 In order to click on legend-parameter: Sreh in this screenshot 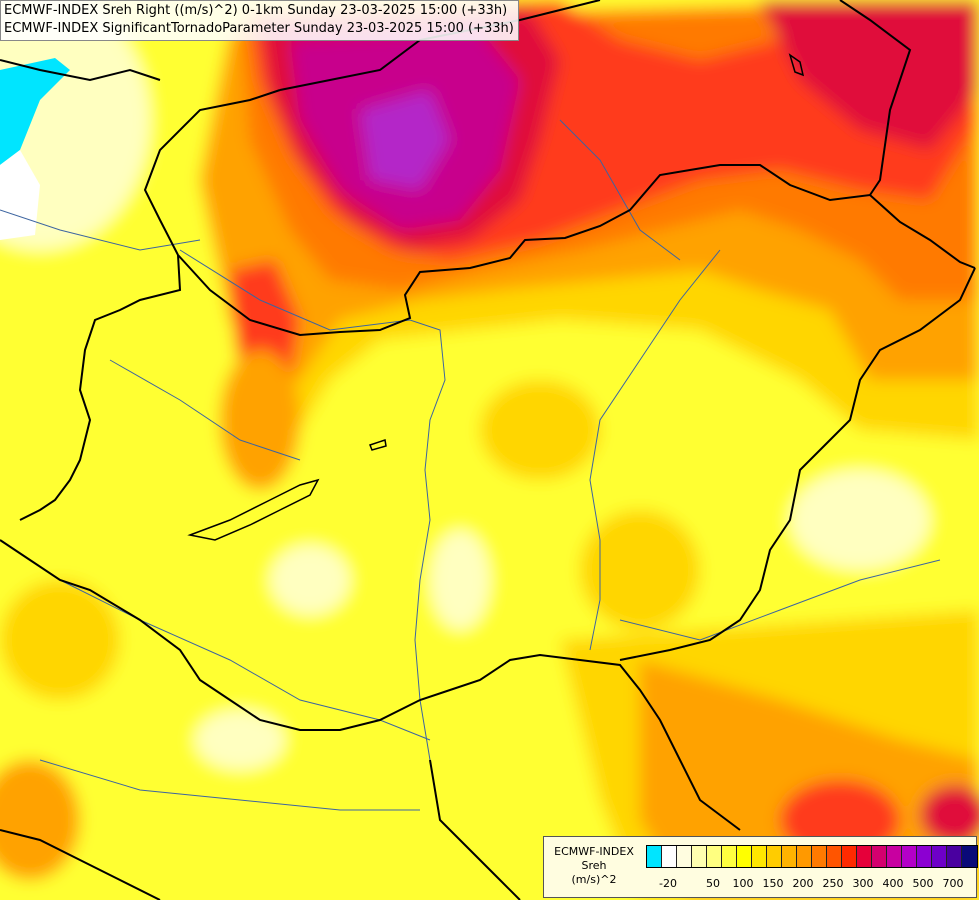, I will do `click(594, 865)`.